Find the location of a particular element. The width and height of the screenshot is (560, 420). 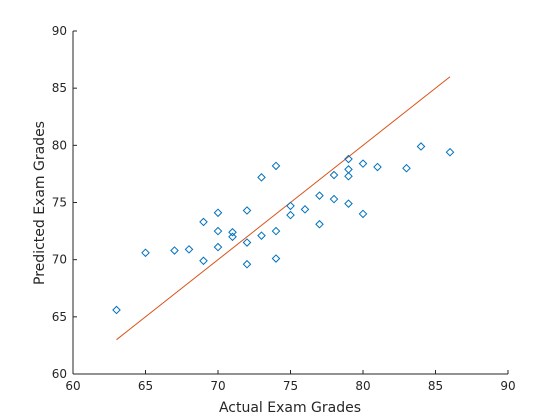

x-tick-label: 80 is located at coordinates (362, 386).